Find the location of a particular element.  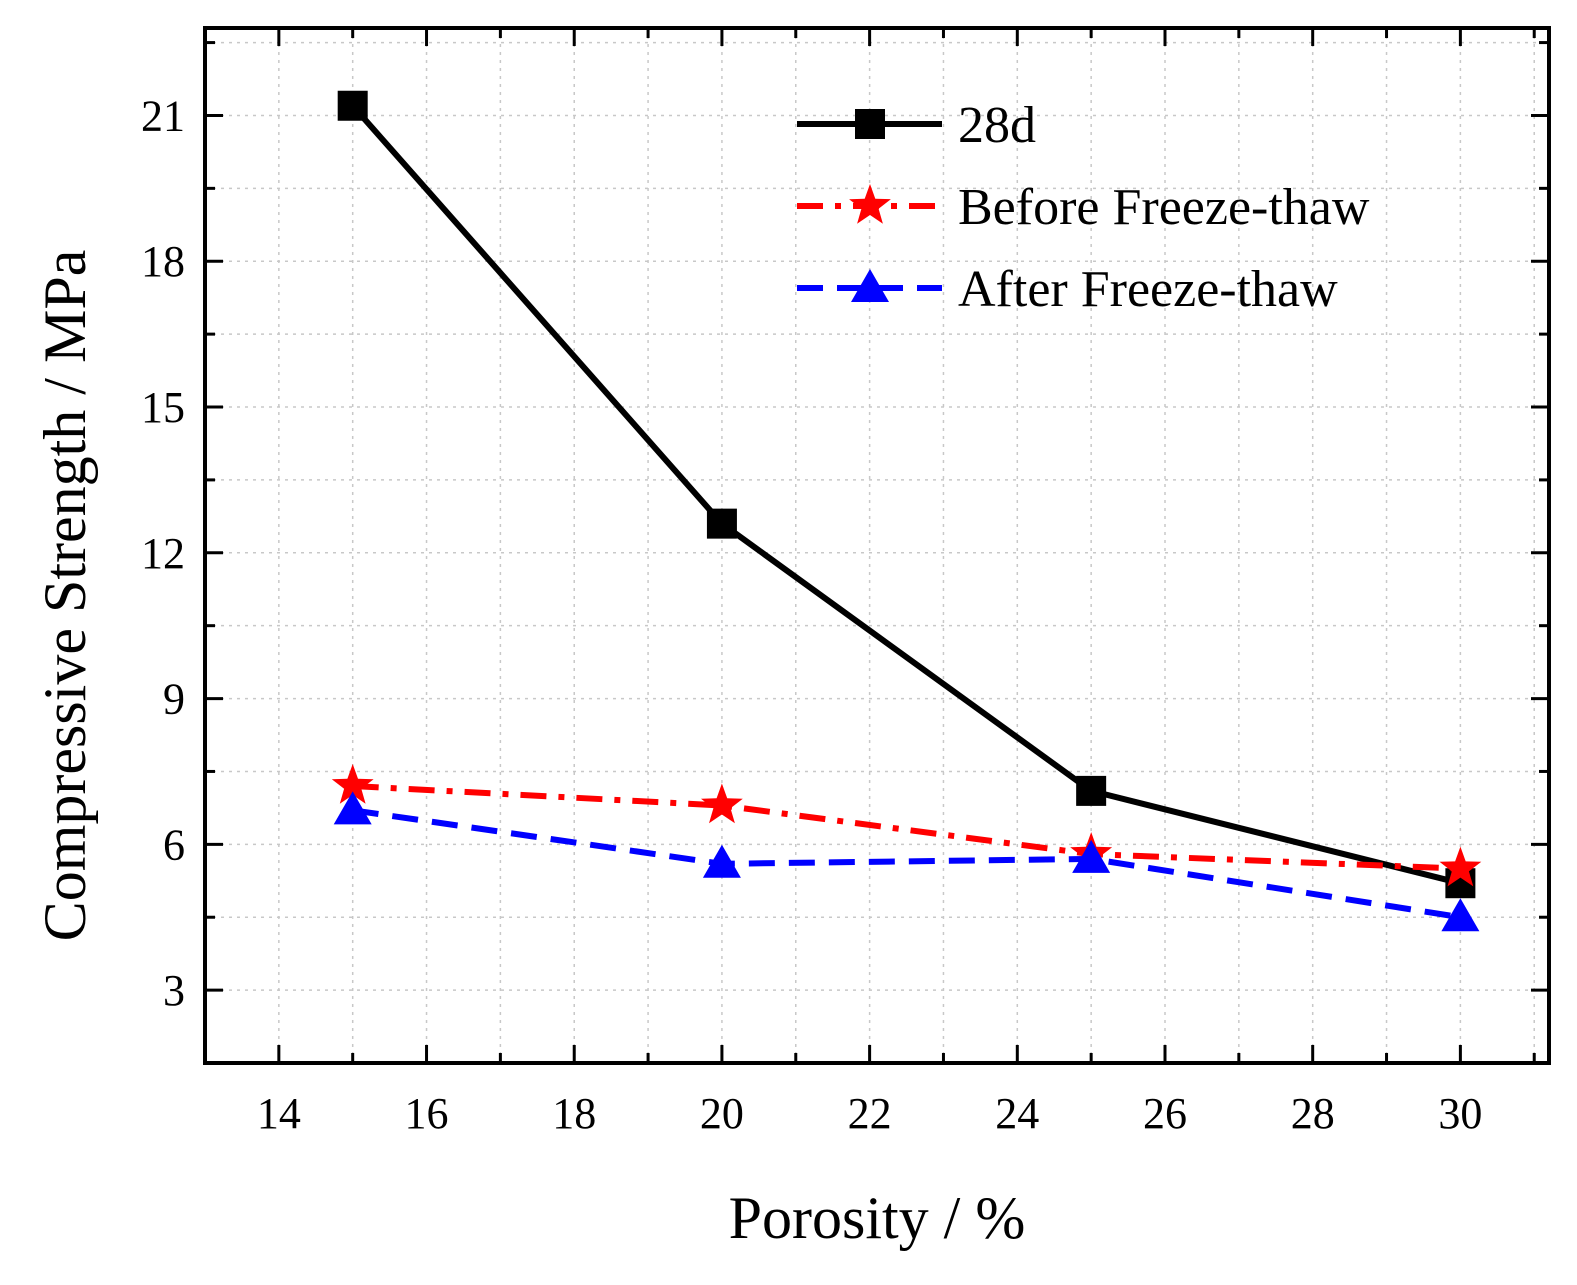

x-tick-label: 22 is located at coordinates (870, 1113).